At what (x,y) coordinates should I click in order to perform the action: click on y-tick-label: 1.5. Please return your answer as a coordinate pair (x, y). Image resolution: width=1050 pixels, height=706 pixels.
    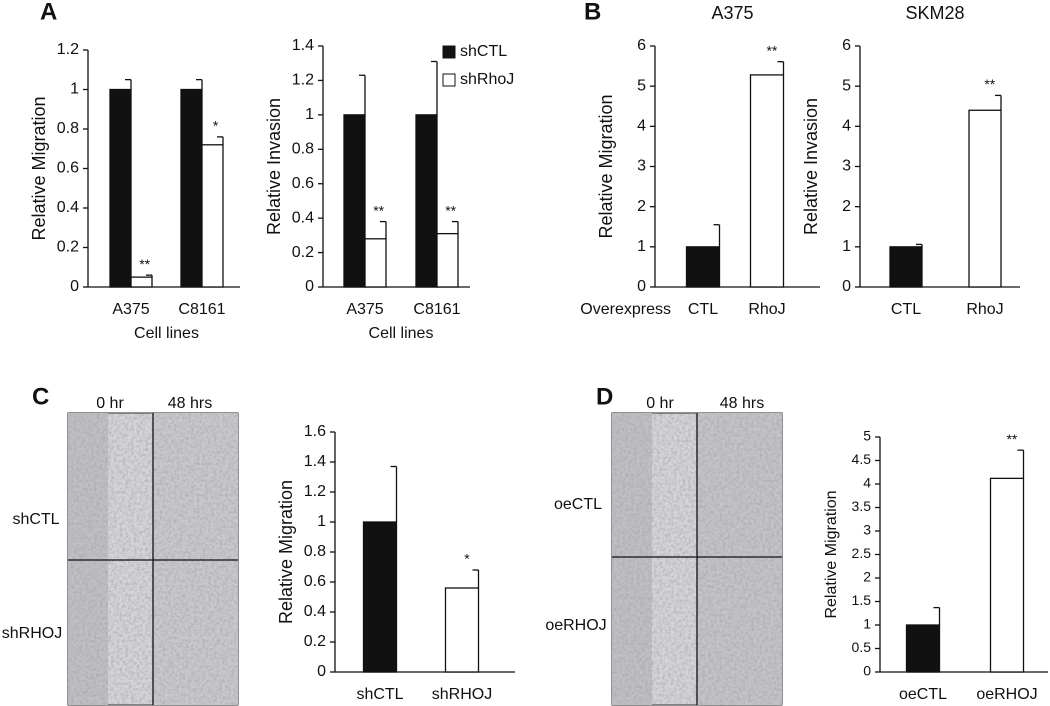
    Looking at the image, I should click on (862, 600).